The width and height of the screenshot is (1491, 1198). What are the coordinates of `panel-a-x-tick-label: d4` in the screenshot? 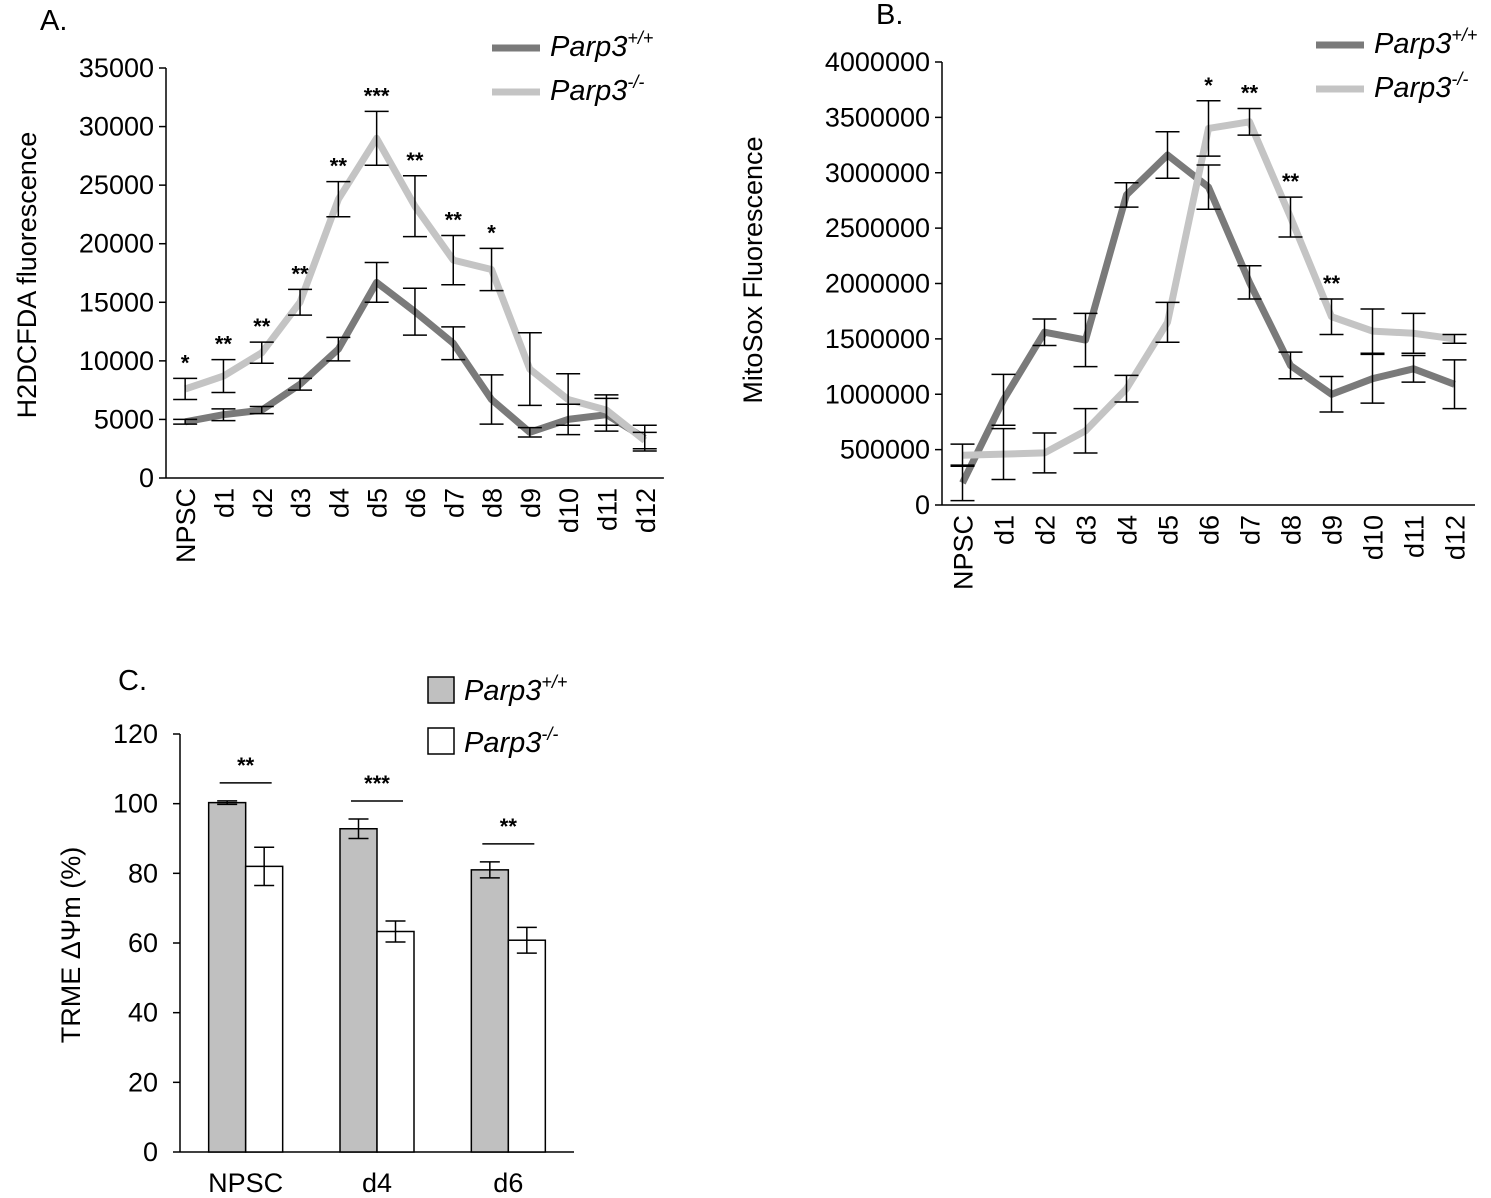 It's located at (339, 503).